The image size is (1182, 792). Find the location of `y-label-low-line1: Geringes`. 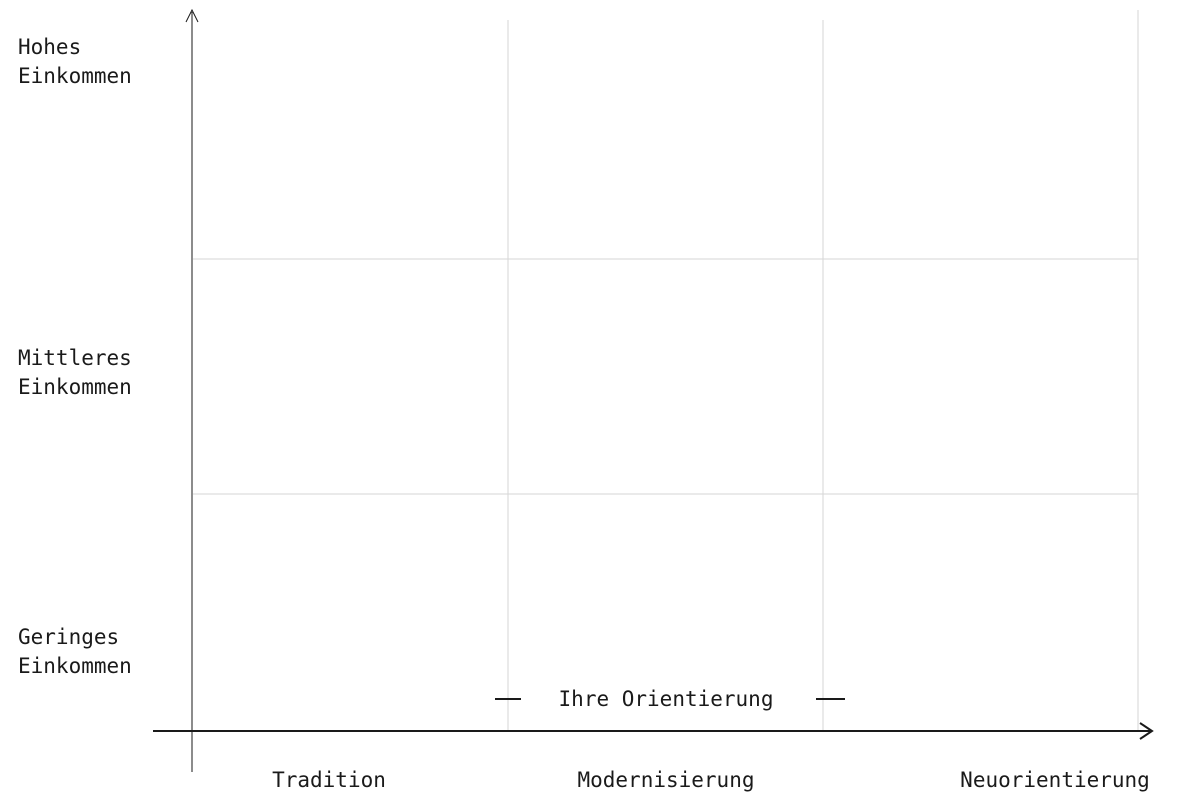

y-label-low-line1: Geringes is located at coordinates (68, 637).